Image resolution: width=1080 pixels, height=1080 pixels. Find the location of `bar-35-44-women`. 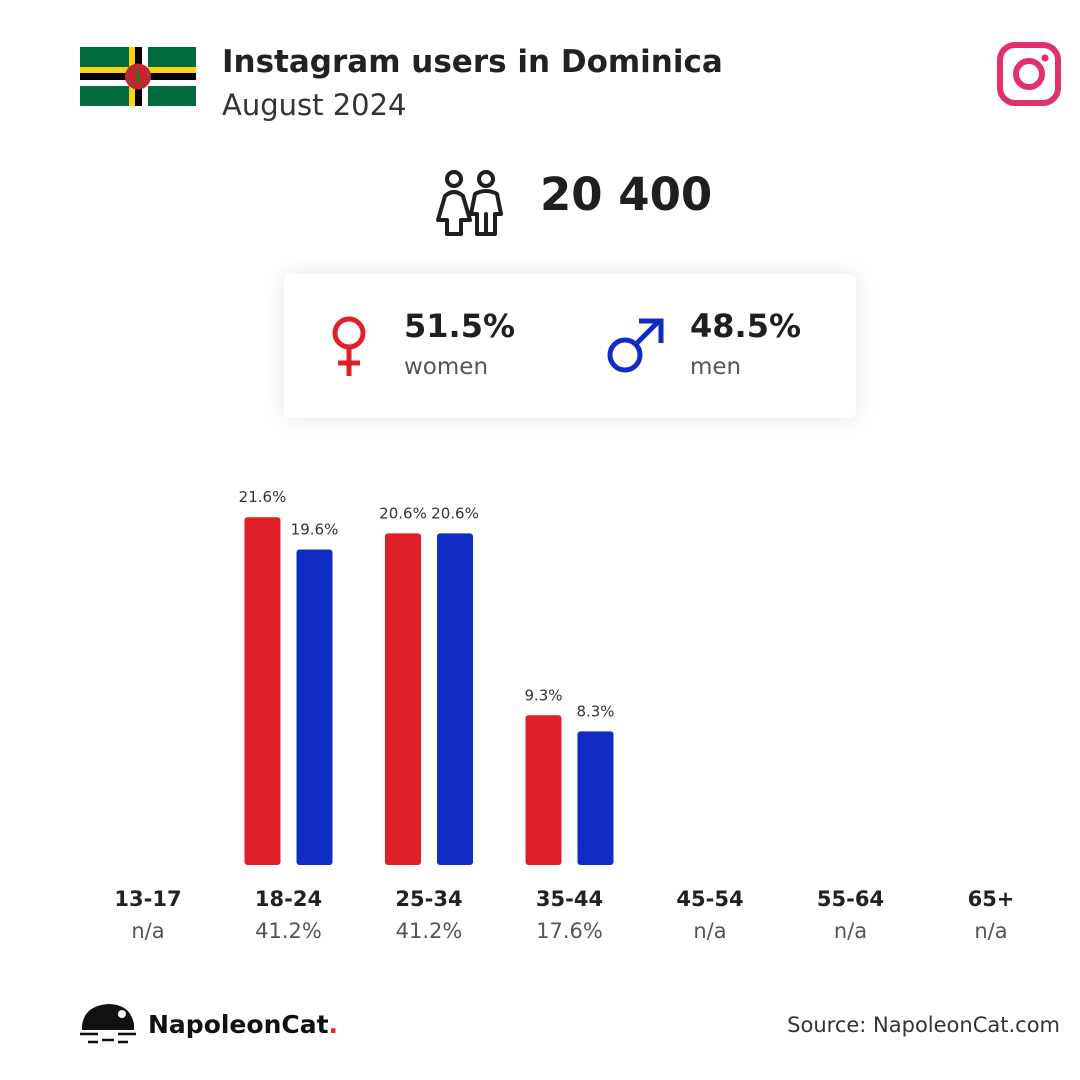

bar-35-44-women is located at coordinates (543, 790).